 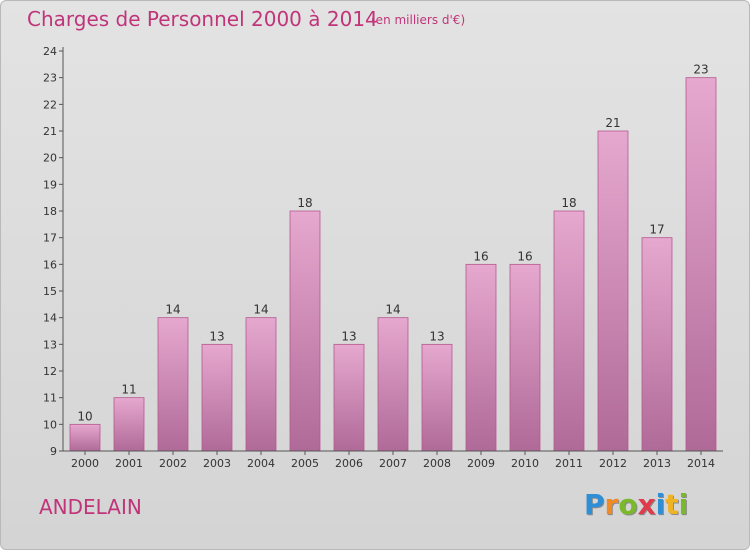 What do you see at coordinates (701, 463) in the screenshot?
I see `x-tick-label: 2014` at bounding box center [701, 463].